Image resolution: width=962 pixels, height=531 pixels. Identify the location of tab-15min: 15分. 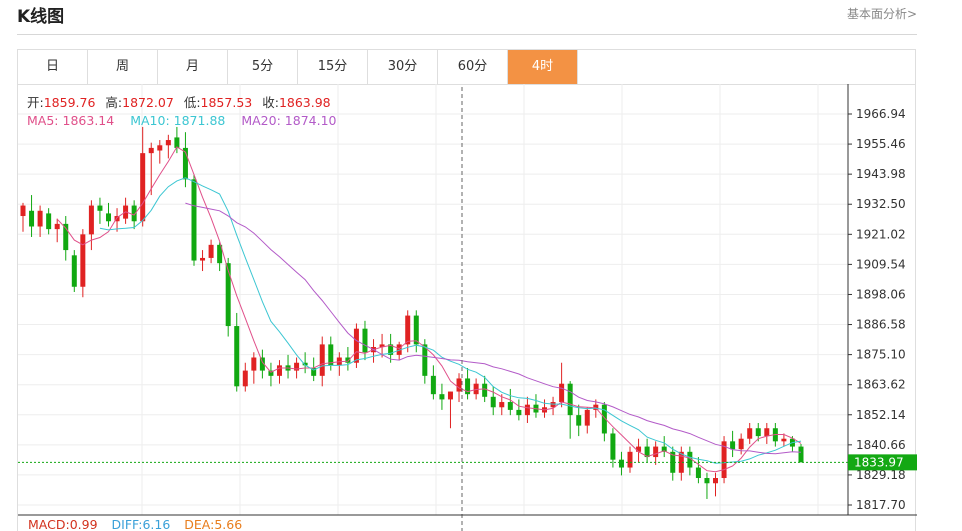
(333, 67).